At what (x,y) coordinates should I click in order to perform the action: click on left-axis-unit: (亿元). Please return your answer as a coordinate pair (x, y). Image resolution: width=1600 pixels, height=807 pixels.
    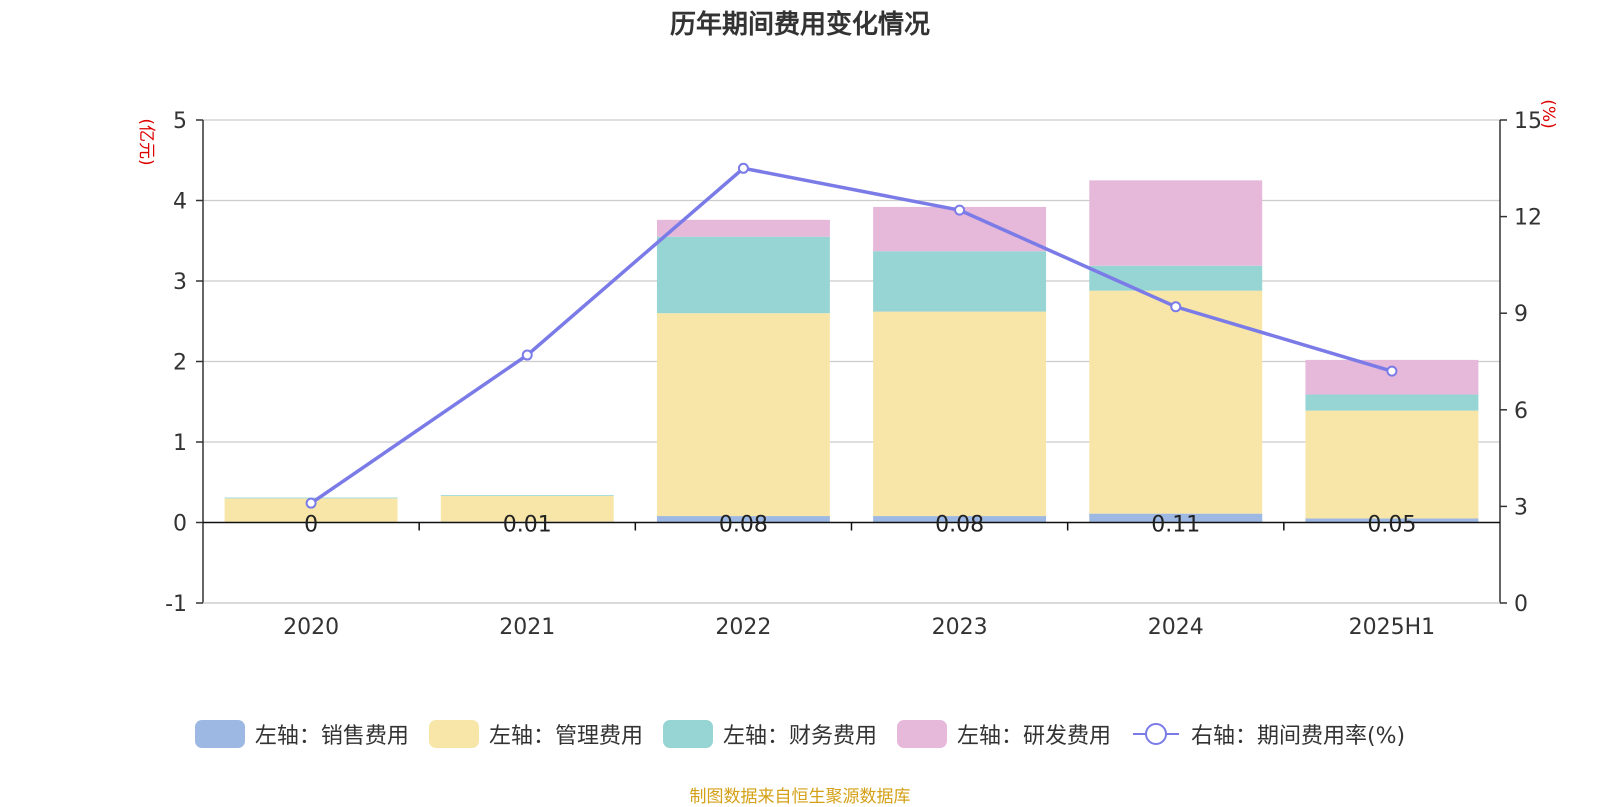
    Looking at the image, I should click on (146, 141).